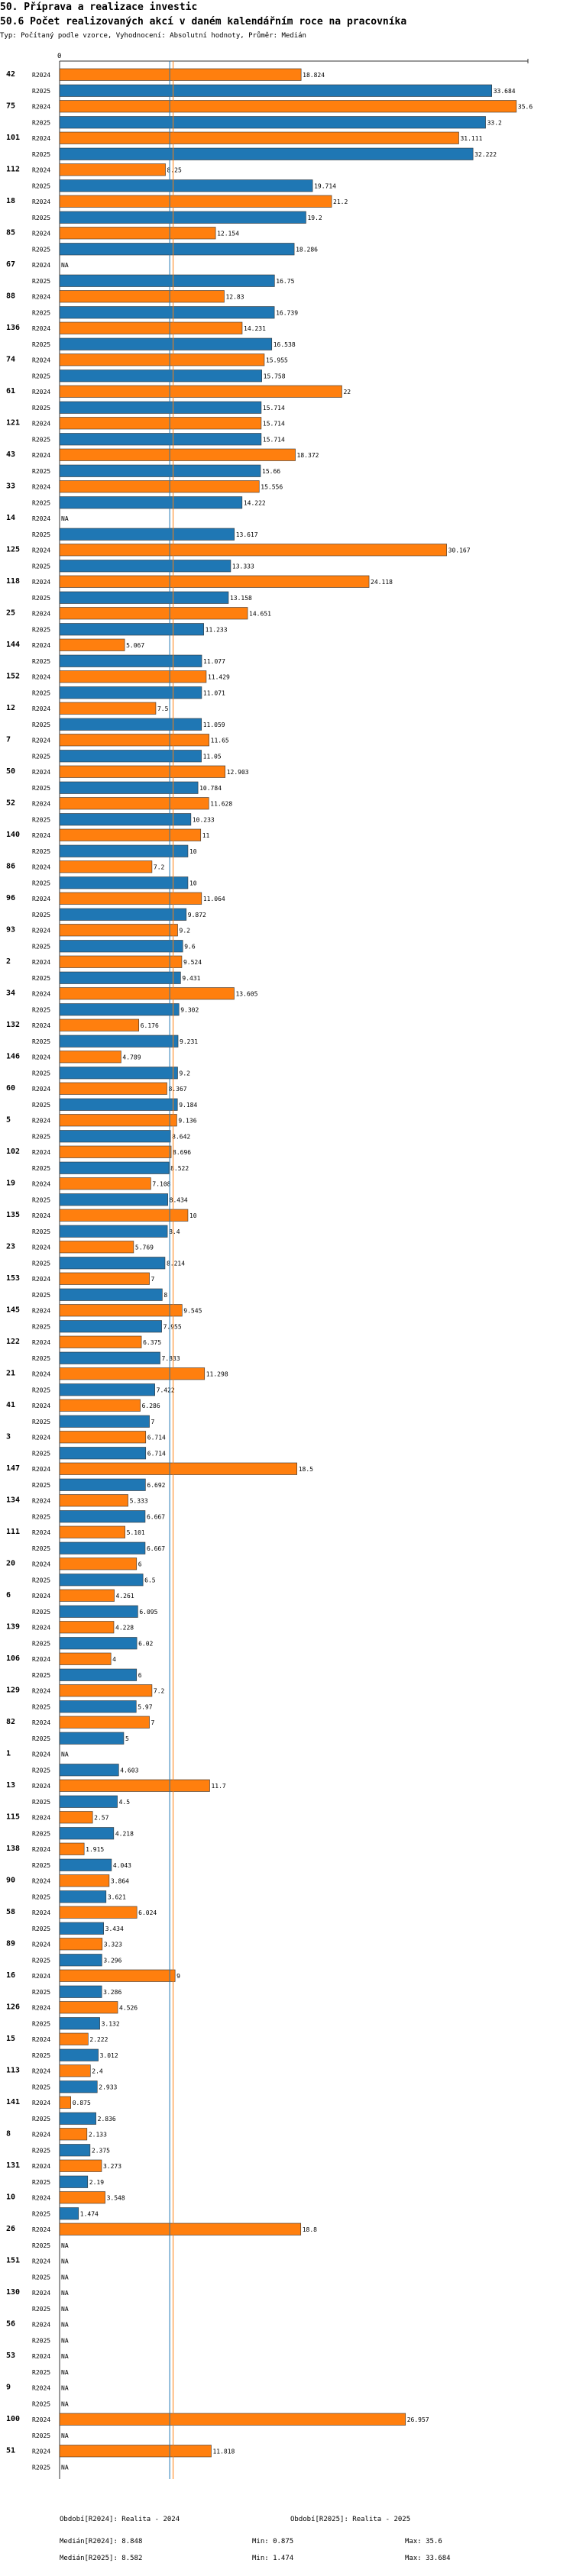 The height and width of the screenshot is (2576, 573). What do you see at coordinates (13, 1152) in the screenshot?
I see `category-label: 102` at bounding box center [13, 1152].